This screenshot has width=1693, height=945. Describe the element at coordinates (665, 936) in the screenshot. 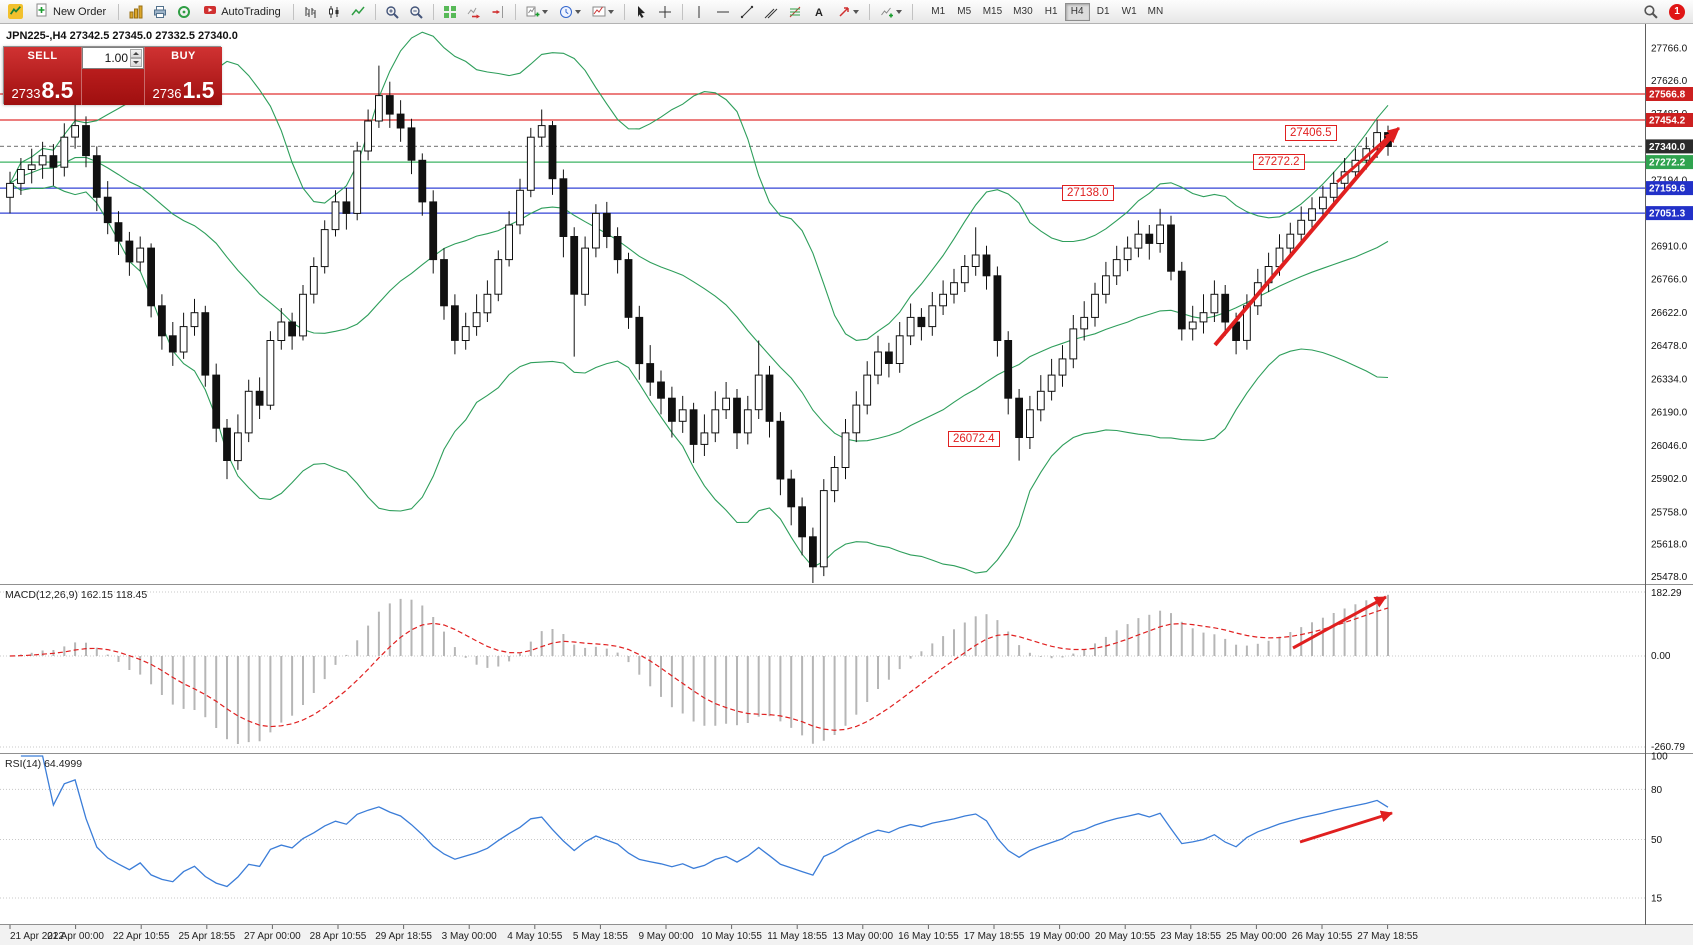

I see `svg-text: 9 May 00:00` at that location.